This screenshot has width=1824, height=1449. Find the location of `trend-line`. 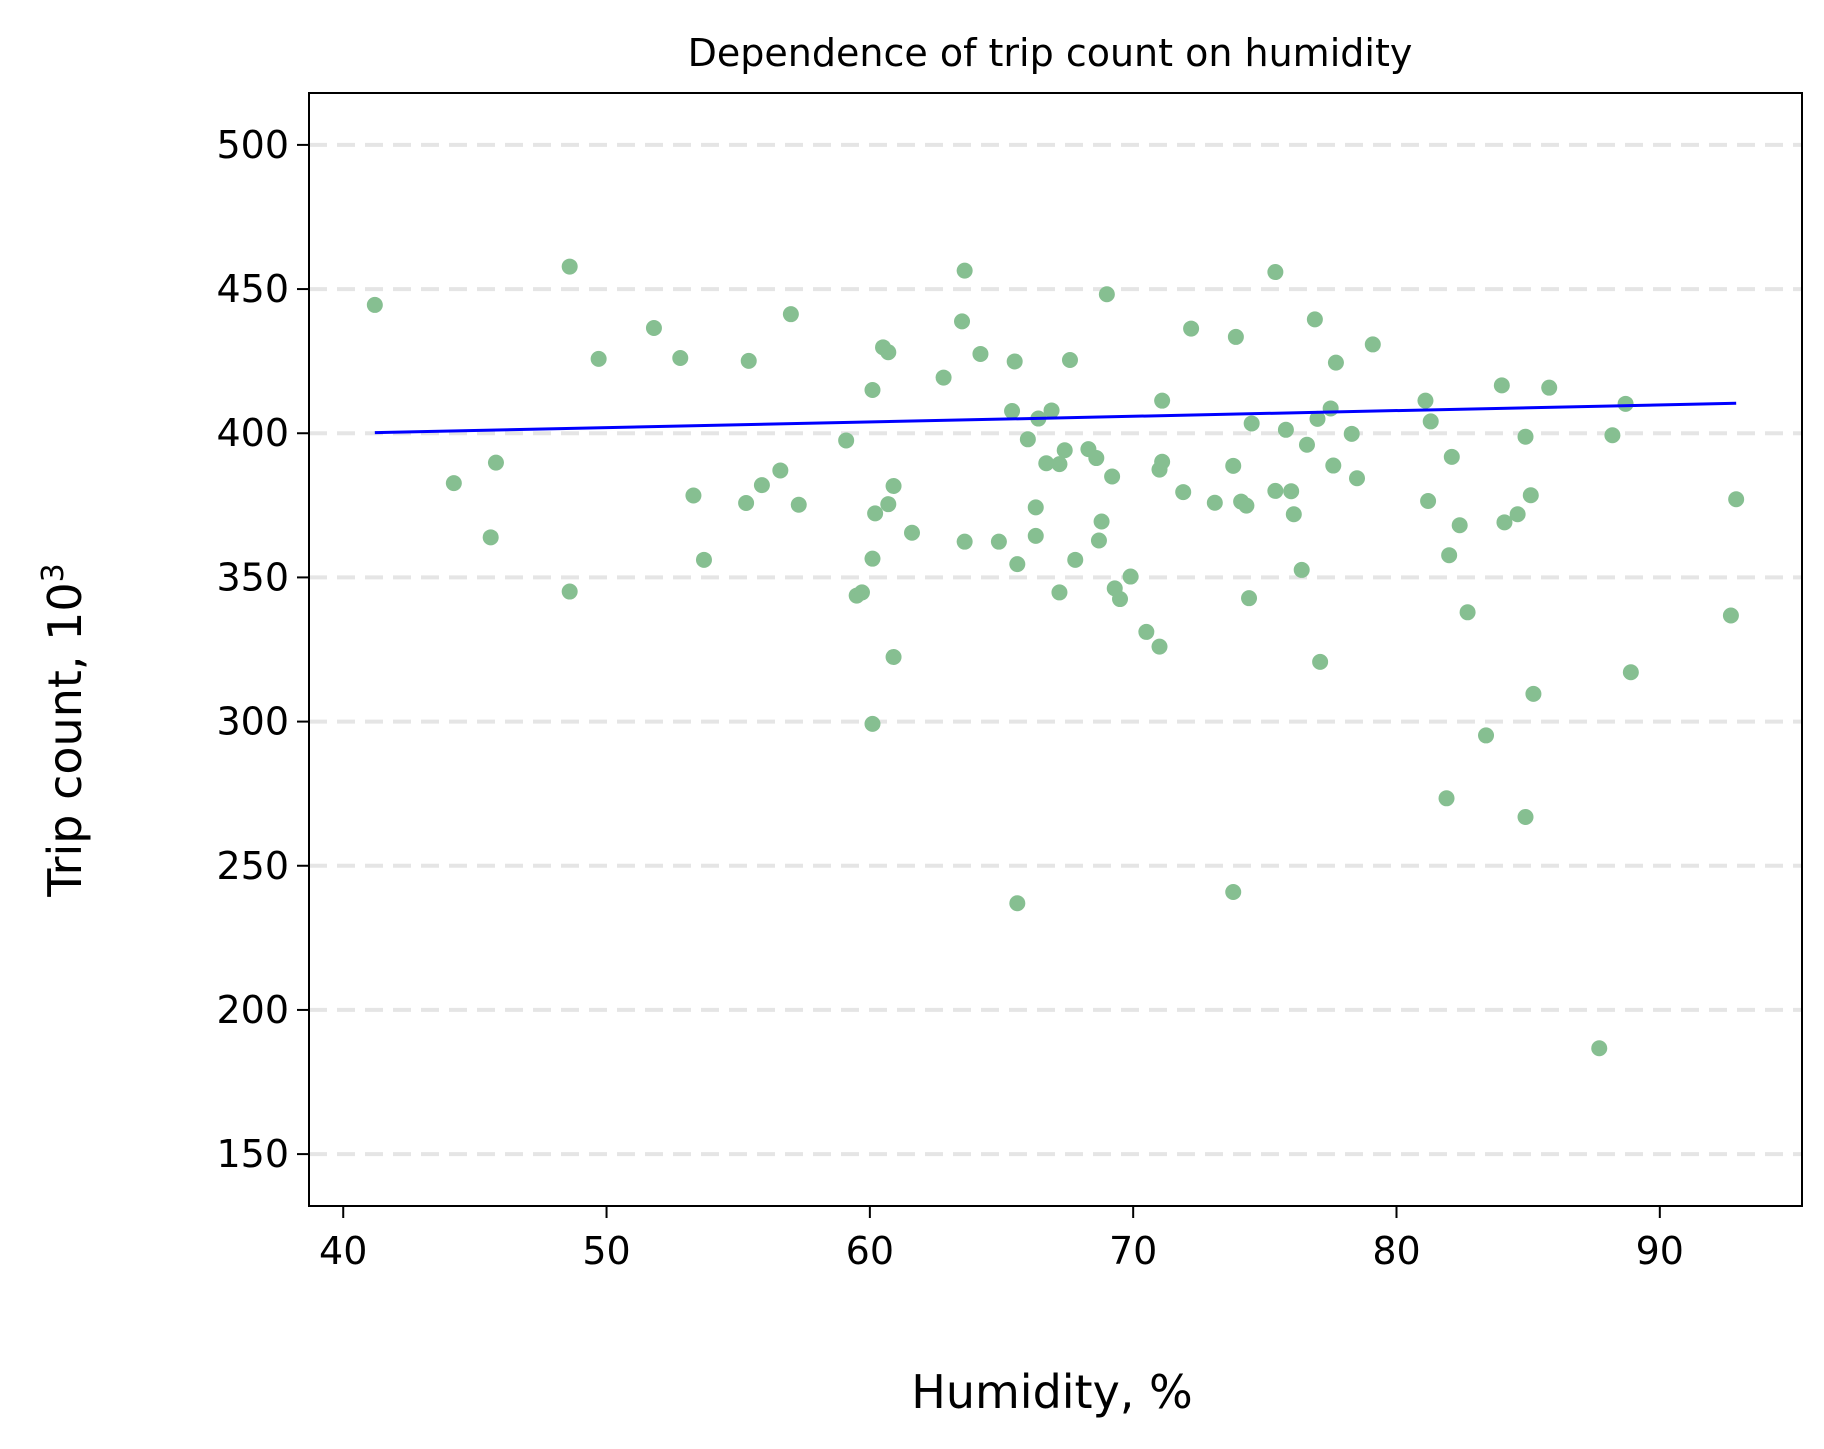

trend-line is located at coordinates (1055, 418).